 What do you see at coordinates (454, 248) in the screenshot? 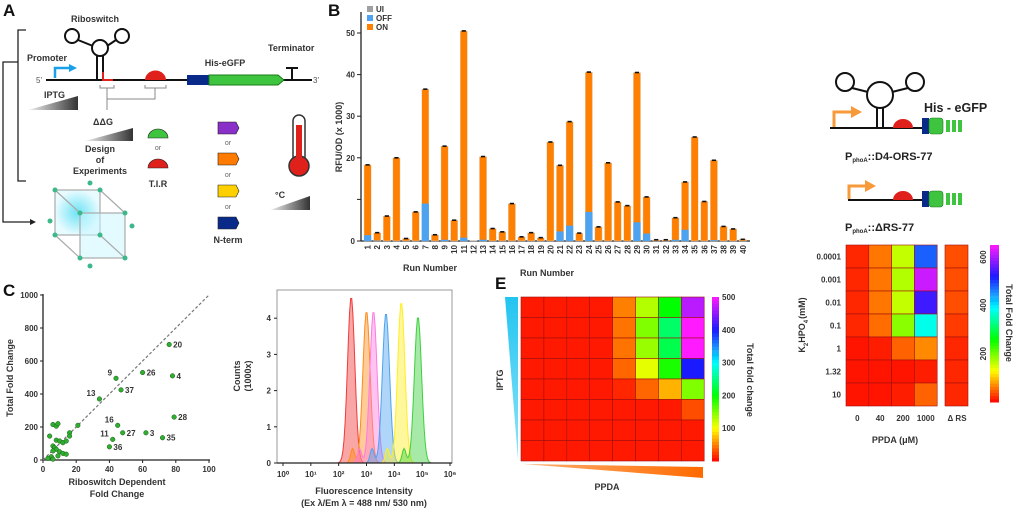
I see `x-tick-label: 10` at bounding box center [454, 248].